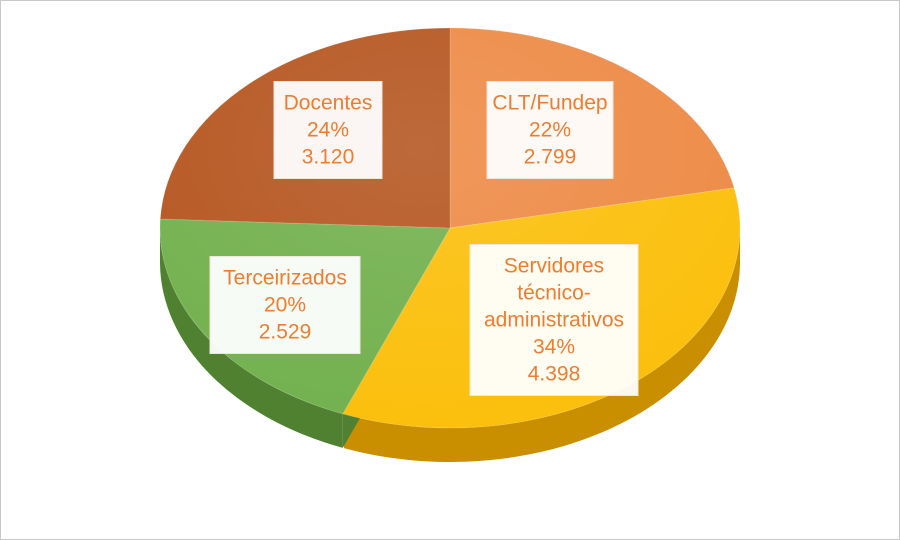  What do you see at coordinates (554, 293) in the screenshot?
I see `data-label-line: técnico-` at bounding box center [554, 293].